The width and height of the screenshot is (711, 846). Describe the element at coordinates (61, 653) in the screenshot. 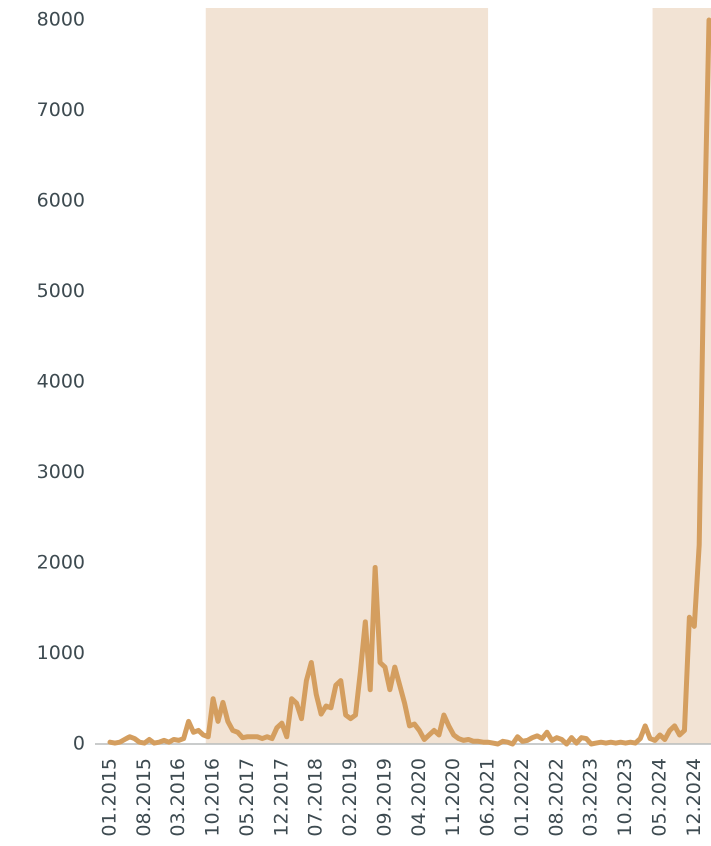

I see `y-tick-label: 1000` at that location.